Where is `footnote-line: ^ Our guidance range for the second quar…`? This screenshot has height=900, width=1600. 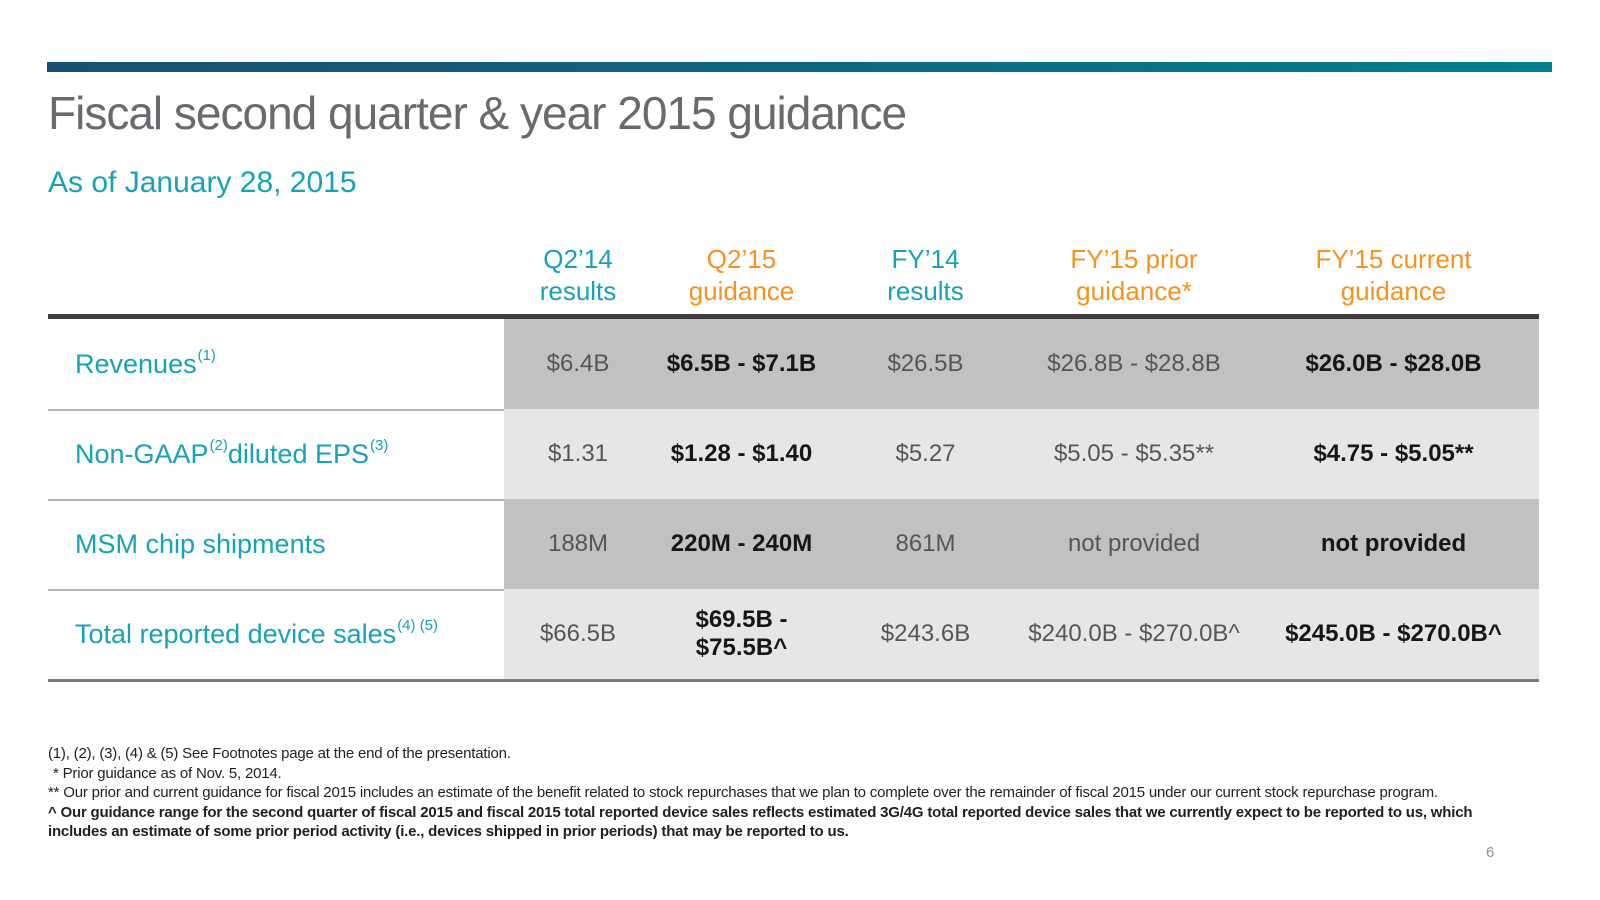
footnote-line: ^ Our guidance range for the second quar… is located at coordinates (760, 822).